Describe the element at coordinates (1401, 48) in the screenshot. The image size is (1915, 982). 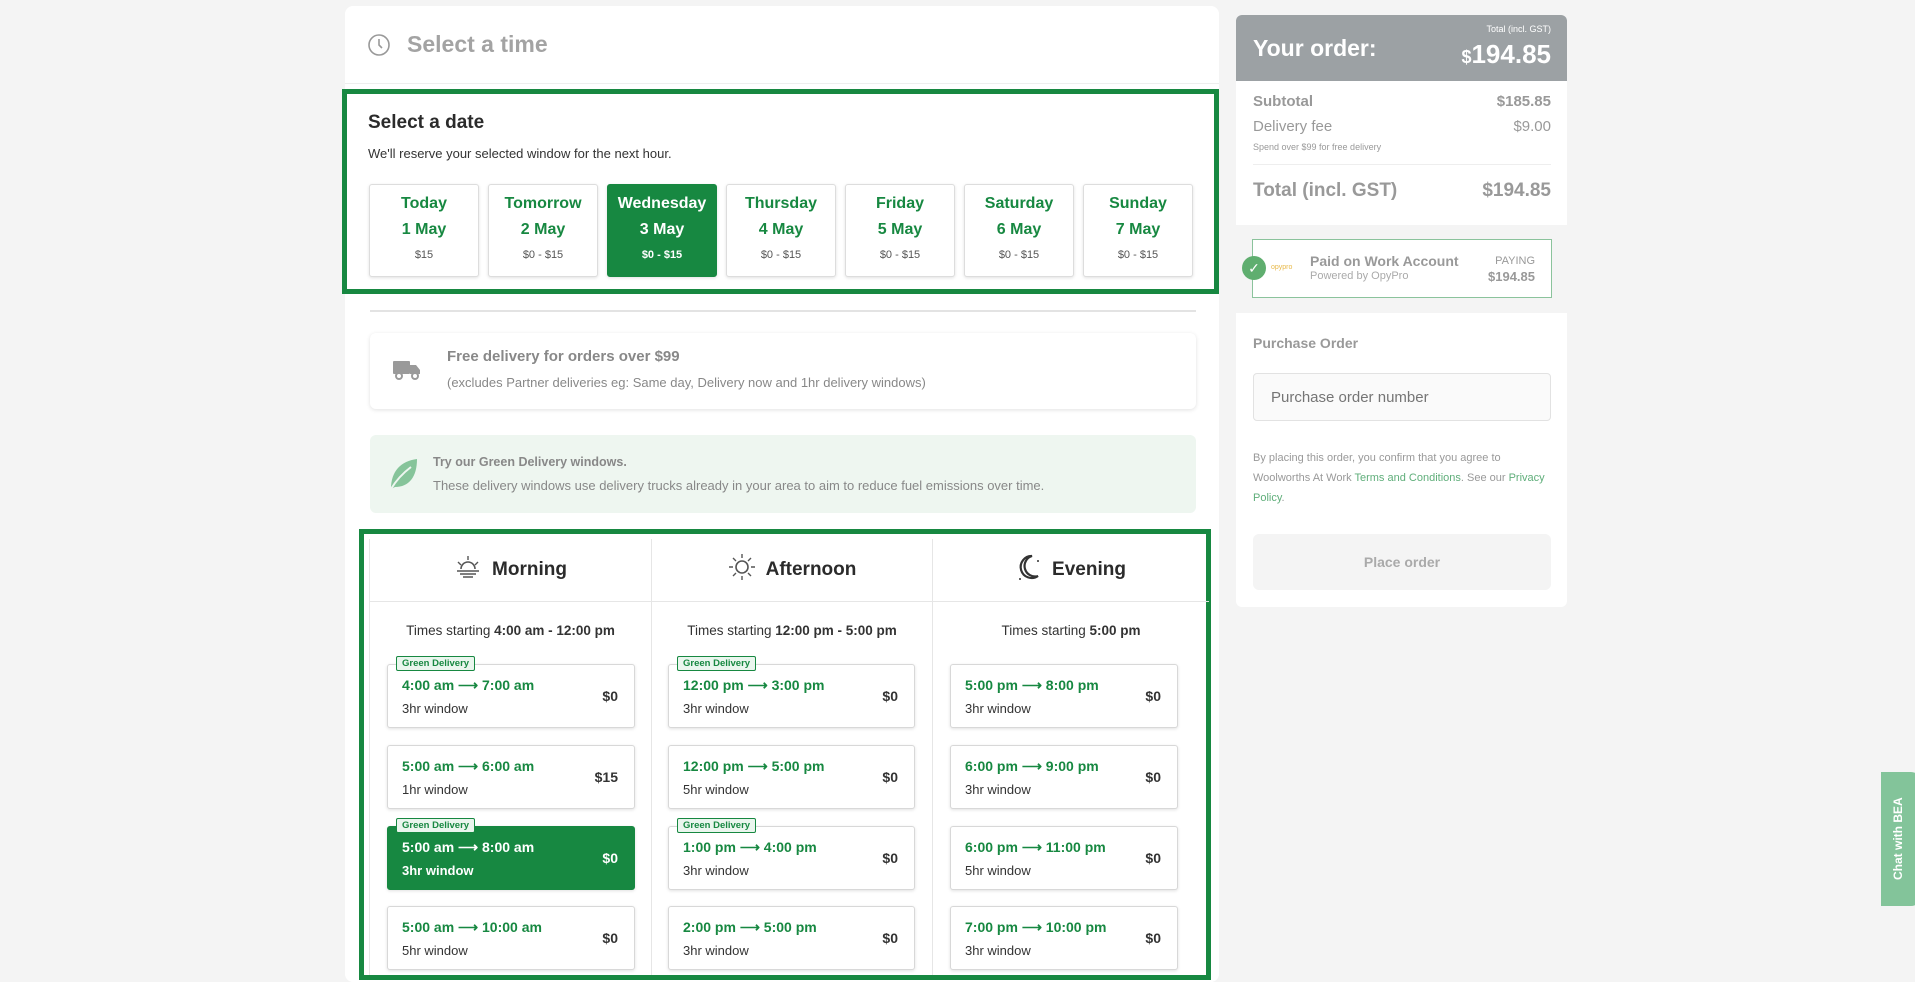
I see `order-header: Your order: Total (incl. GST) $194.85` at that location.